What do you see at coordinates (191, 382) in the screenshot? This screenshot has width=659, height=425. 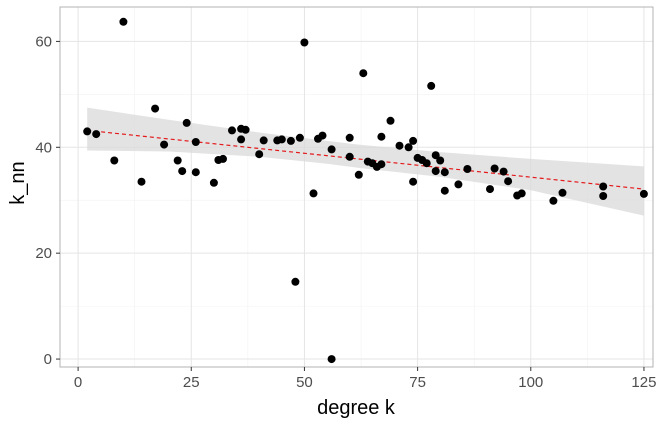 I see `x-tick-label: 25` at bounding box center [191, 382].